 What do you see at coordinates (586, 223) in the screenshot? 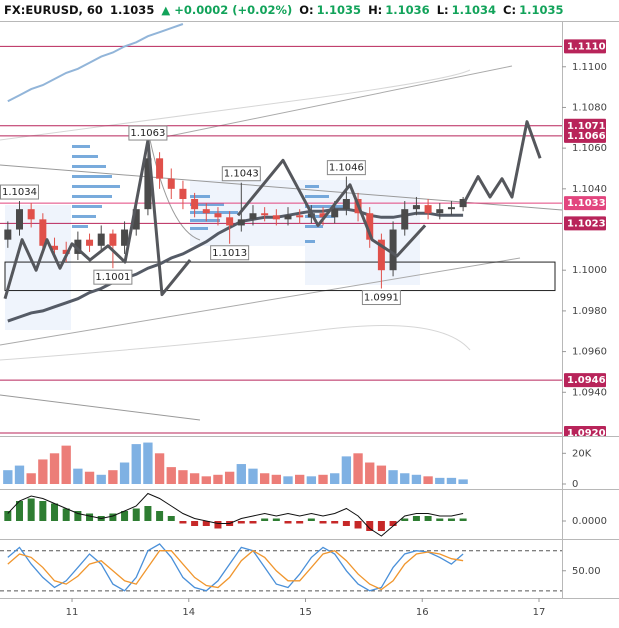
I see `level-label: 1.1023` at bounding box center [586, 223].